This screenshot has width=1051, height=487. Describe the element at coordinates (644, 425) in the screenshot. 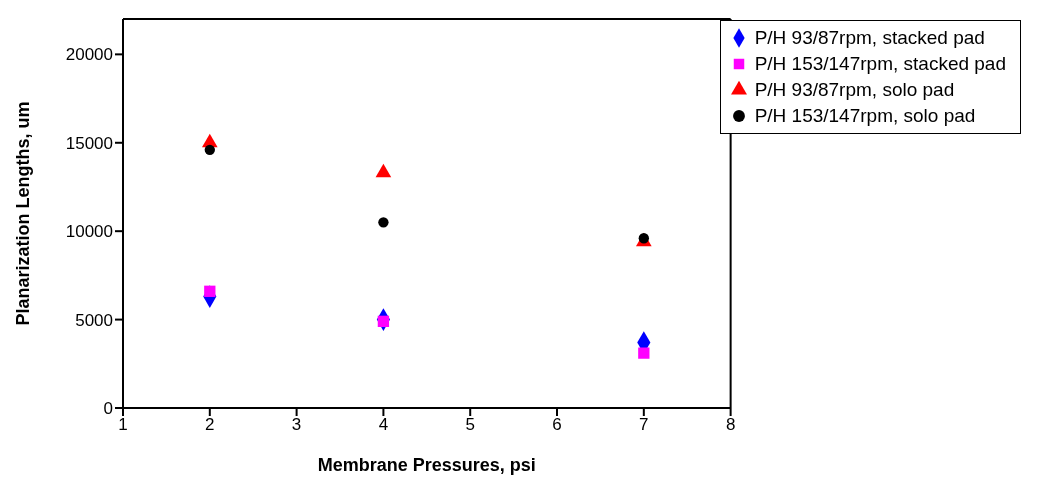

I see `x-tick-label: 7` at that location.